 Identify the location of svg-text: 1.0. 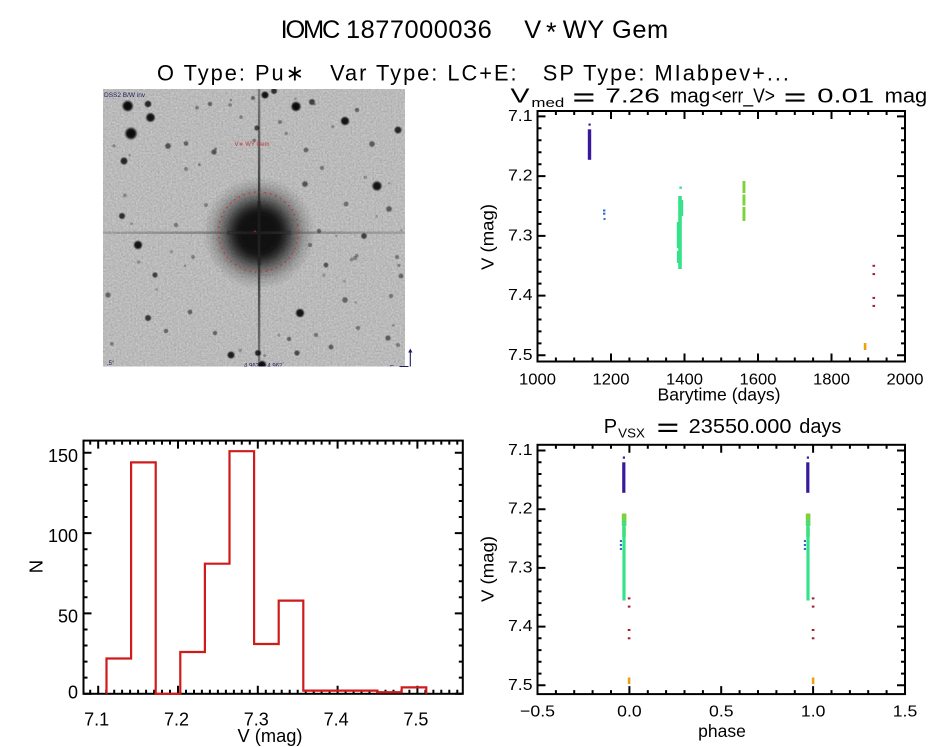
(813, 712).